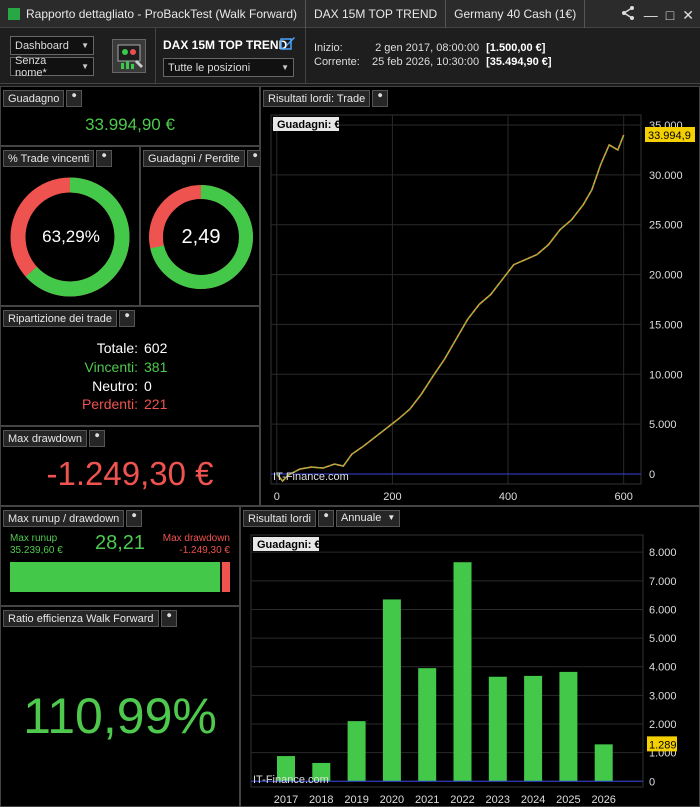 Image resolution: width=700 pixels, height=807 pixels. Describe the element at coordinates (52, 45) in the screenshot. I see `view-select: Dashboard ▼` at that location.